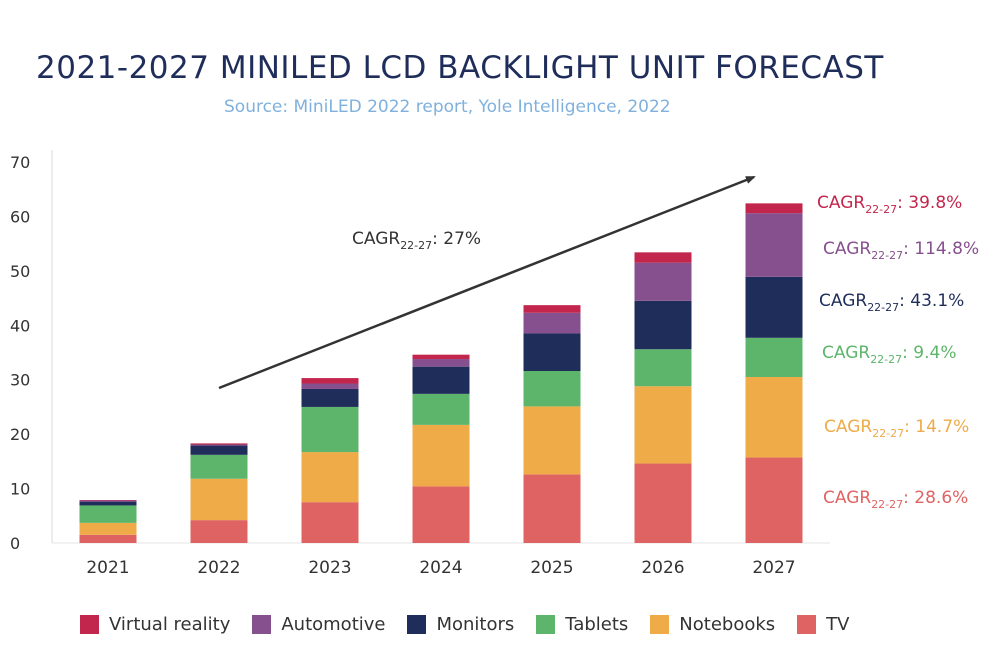 The image size is (1000, 666). I want to click on legend-item-virtual-reality: Virtual reality, so click(155, 624).